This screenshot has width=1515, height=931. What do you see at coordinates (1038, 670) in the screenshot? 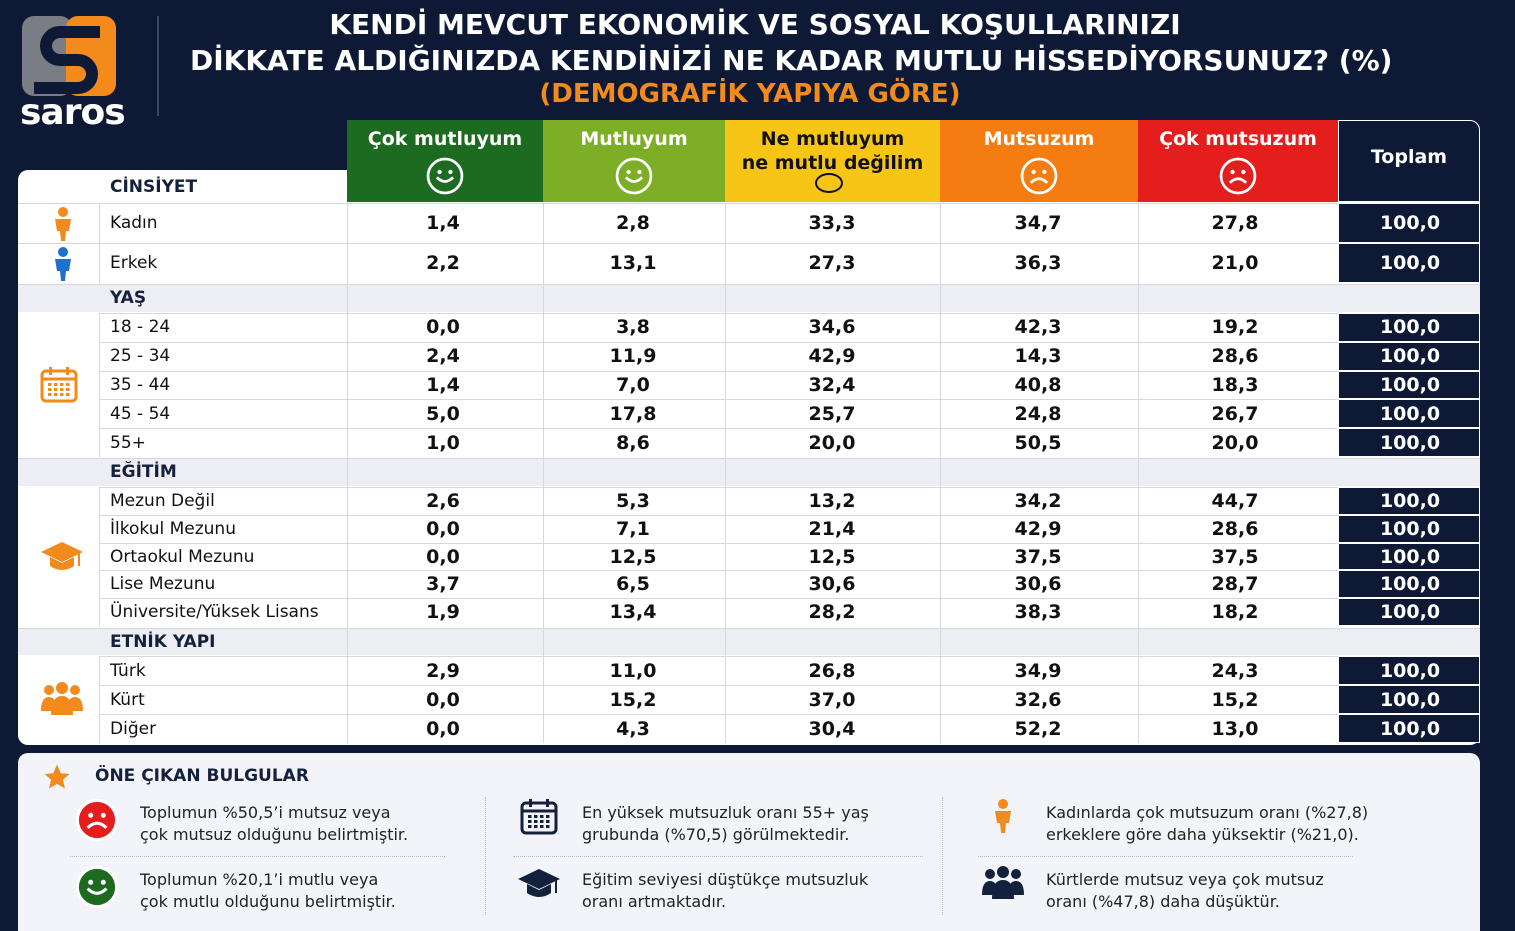
I see `cell-value: 34,9` at bounding box center [1038, 670].